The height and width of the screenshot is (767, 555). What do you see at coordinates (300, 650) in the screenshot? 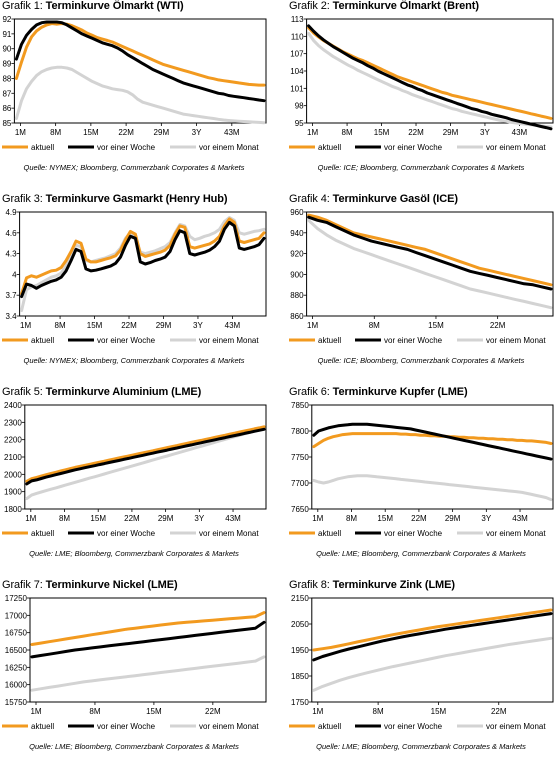
I see `y-tick-label: 1950` at bounding box center [300, 650].